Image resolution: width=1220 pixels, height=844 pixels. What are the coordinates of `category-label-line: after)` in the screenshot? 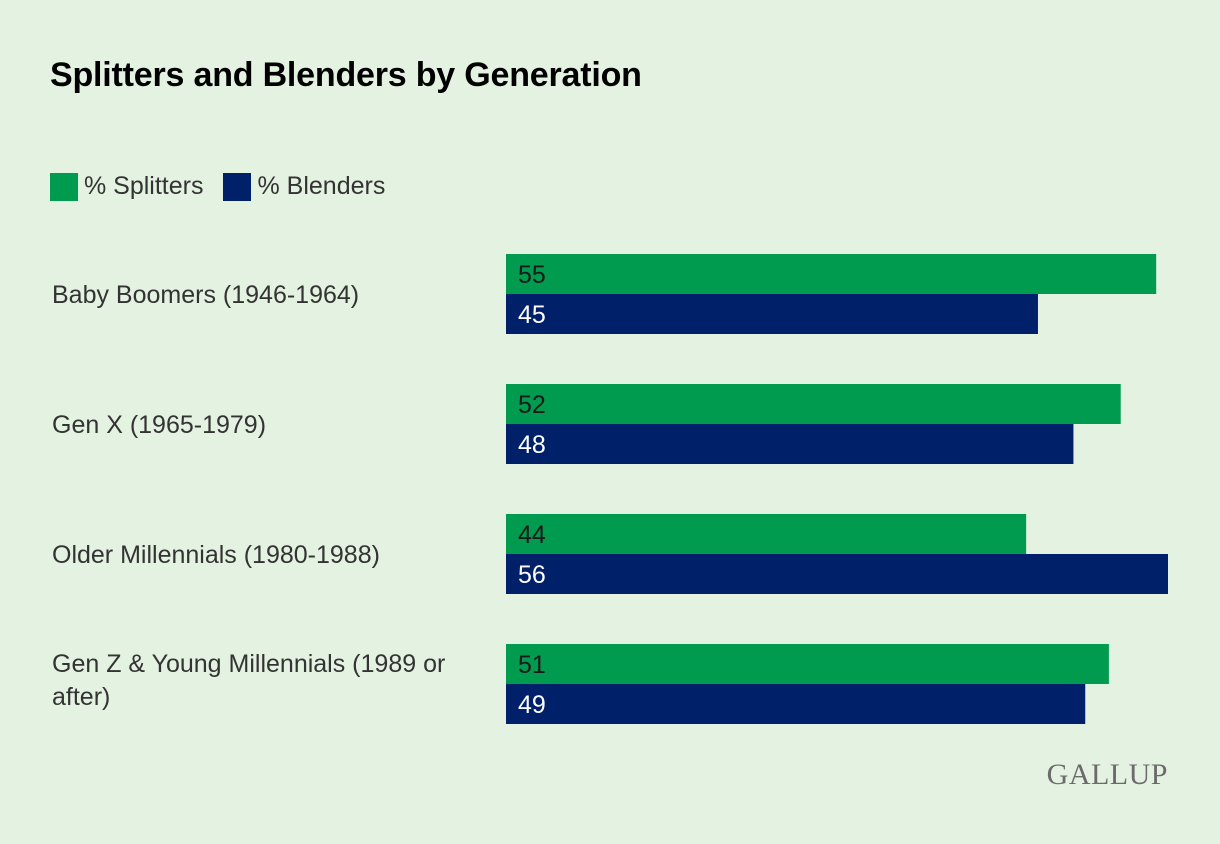 It's located at (81, 697).